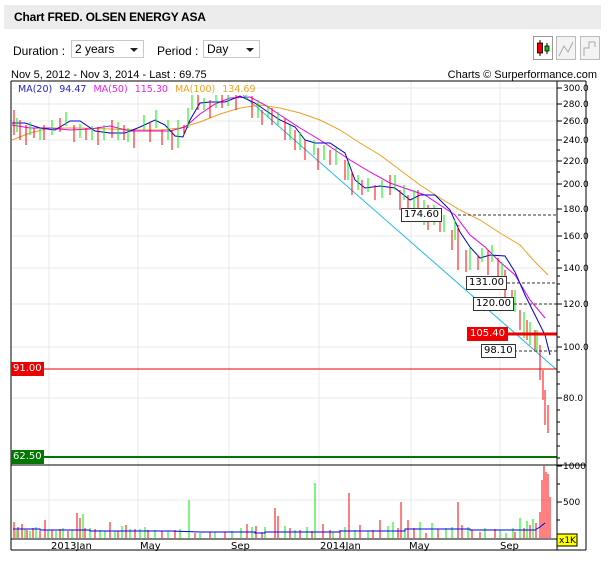  What do you see at coordinates (559, 304) in the screenshot?
I see `y-axis-ticks` at bounding box center [559, 304].